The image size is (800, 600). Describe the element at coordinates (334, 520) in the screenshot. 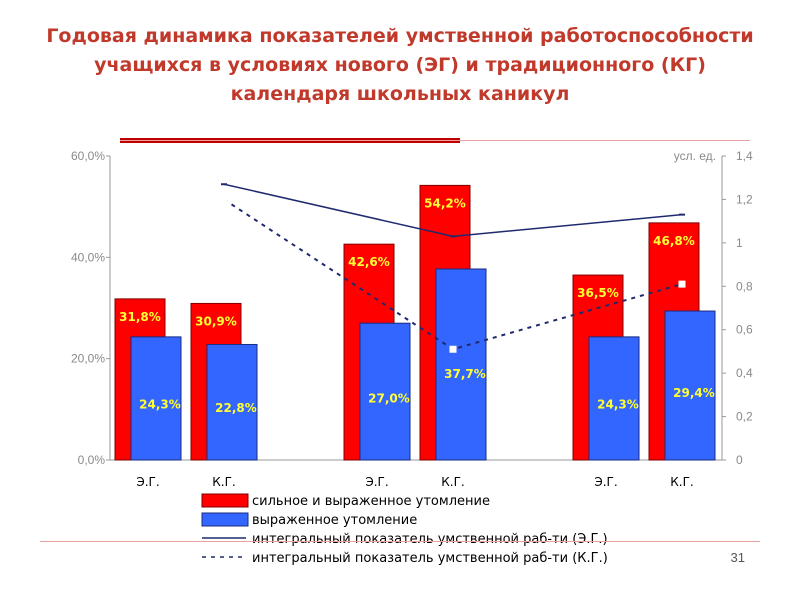

I see `legend-entry-label: выраженное утомление` at that location.